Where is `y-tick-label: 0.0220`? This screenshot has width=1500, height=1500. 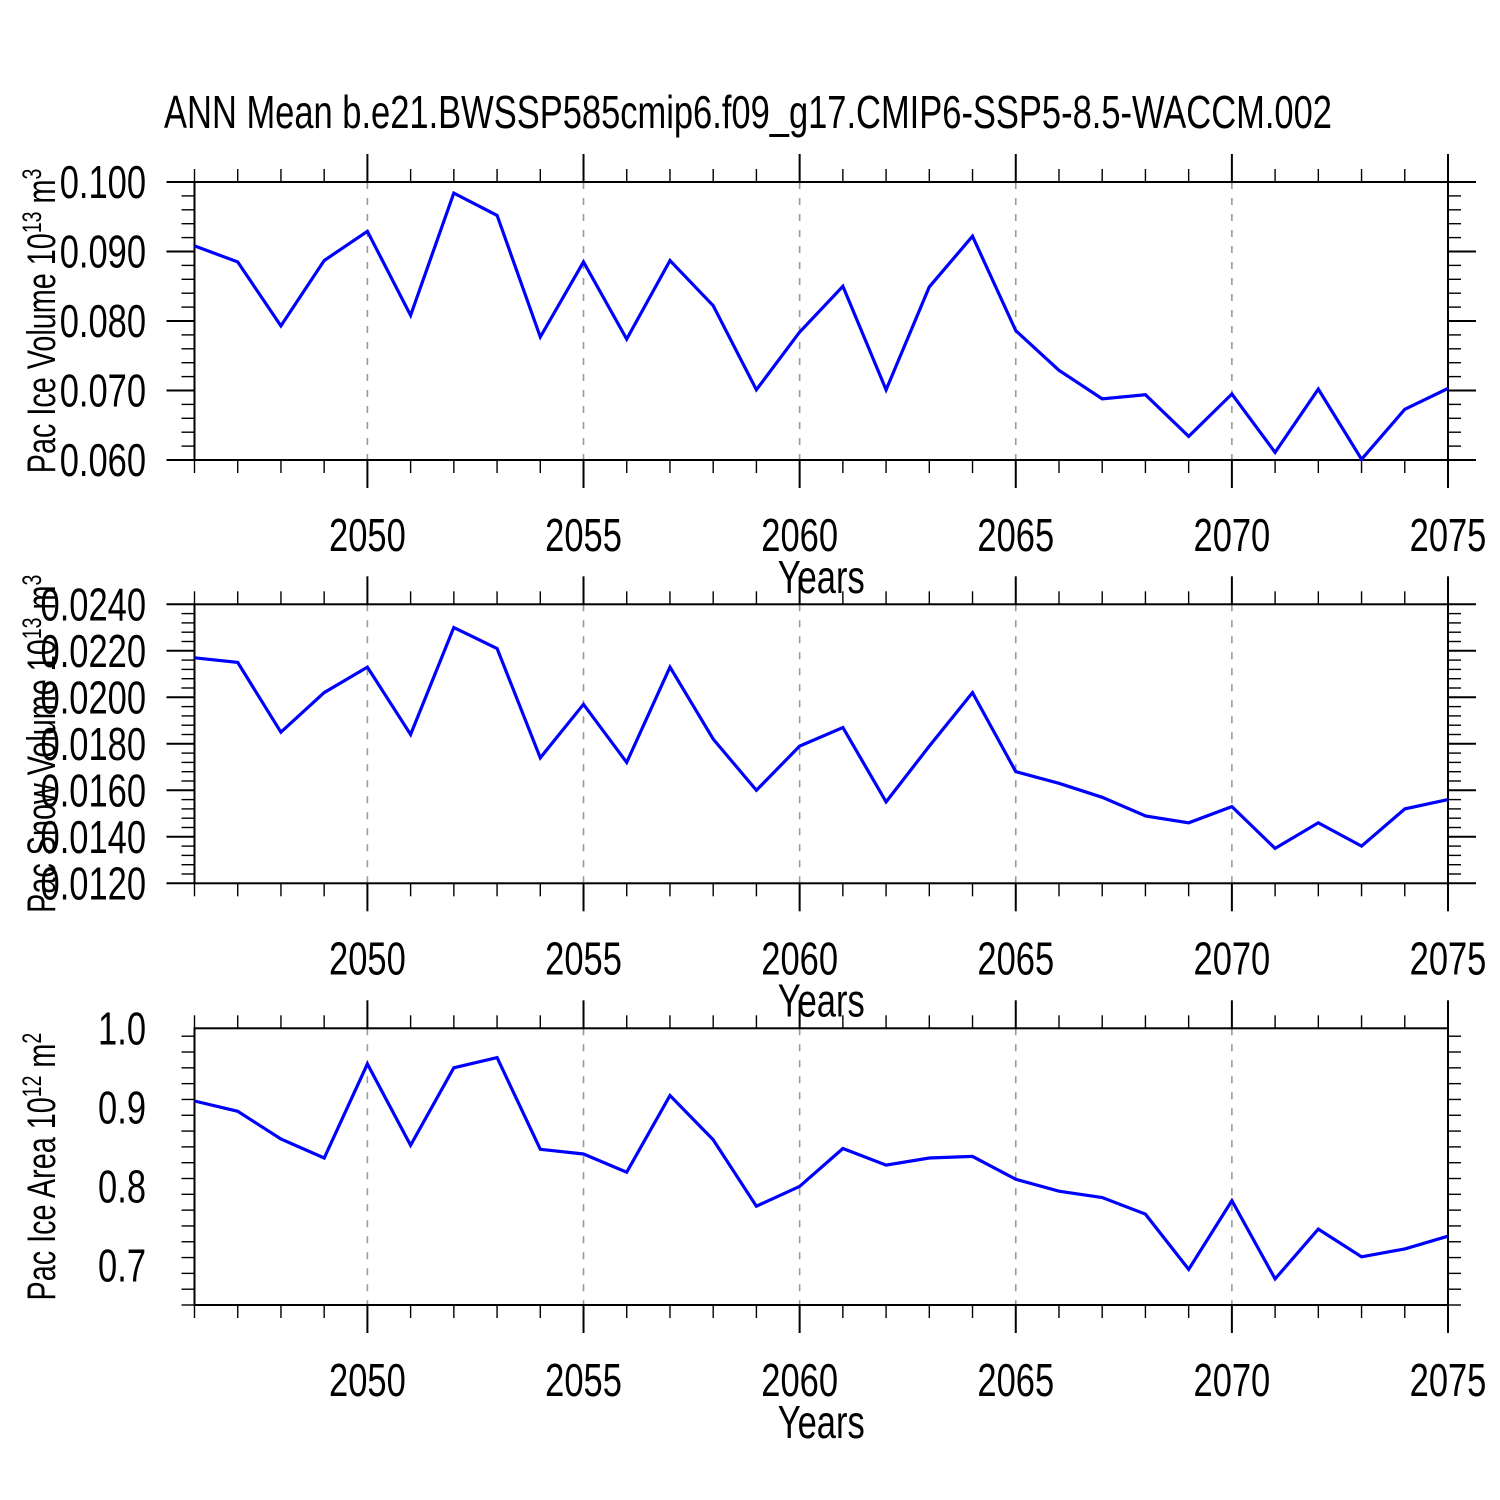 y-tick-label: 0.0220 is located at coordinates (93, 651).